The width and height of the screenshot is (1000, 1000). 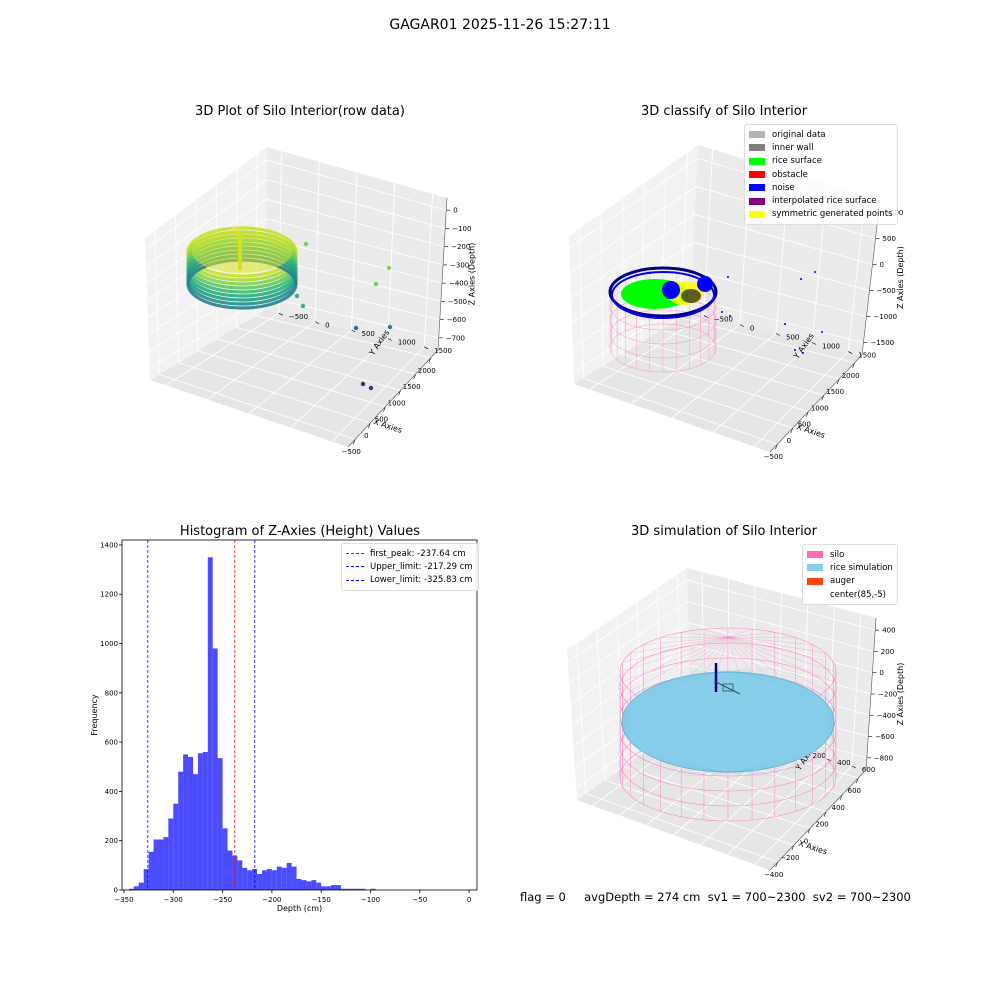 What do you see at coordinates (789, 858) in the screenshot?
I see `x-tick-label: −200` at bounding box center [789, 858].